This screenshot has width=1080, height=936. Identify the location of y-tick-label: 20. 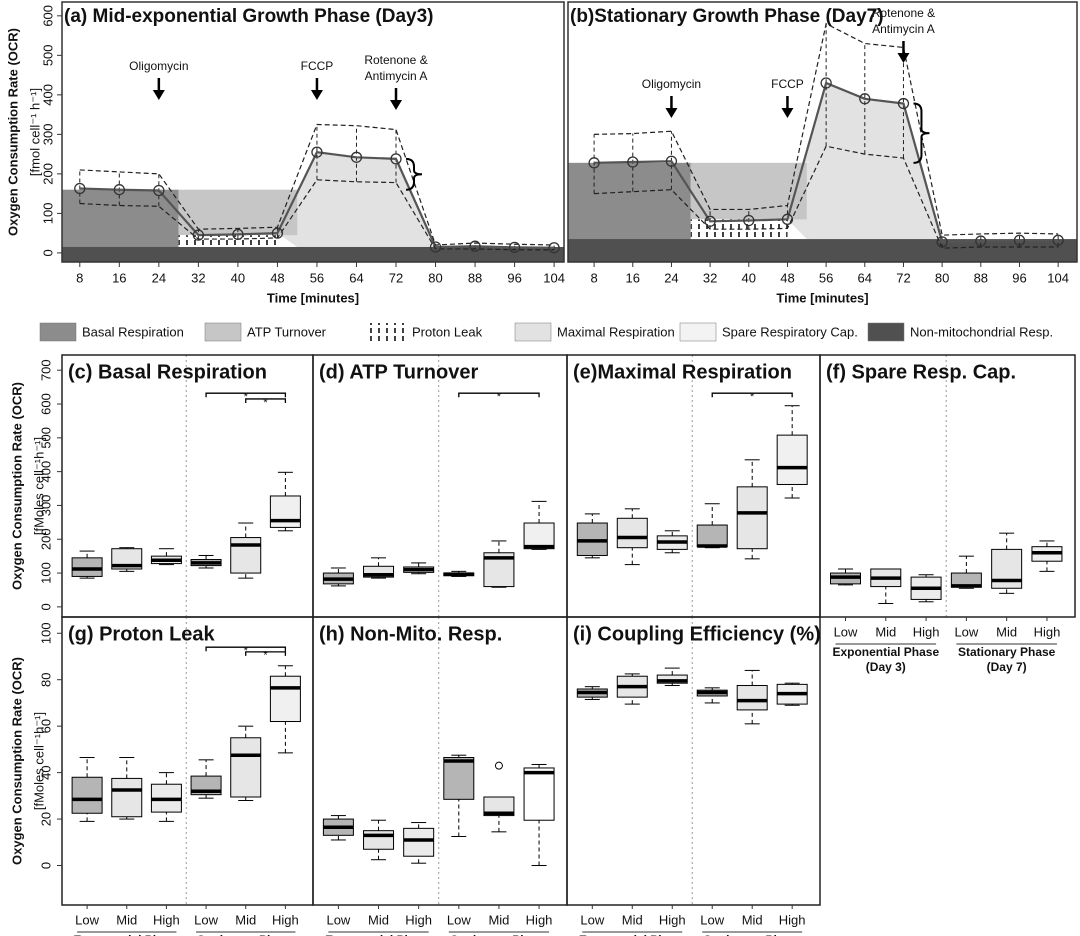
(45, 819).